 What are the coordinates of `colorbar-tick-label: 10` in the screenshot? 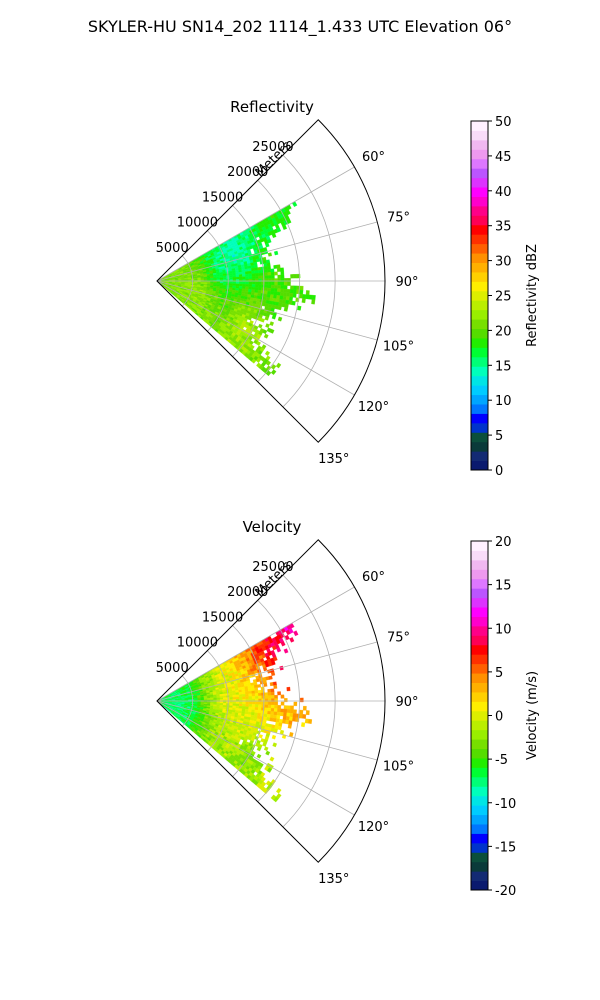 It's located at (503, 401).